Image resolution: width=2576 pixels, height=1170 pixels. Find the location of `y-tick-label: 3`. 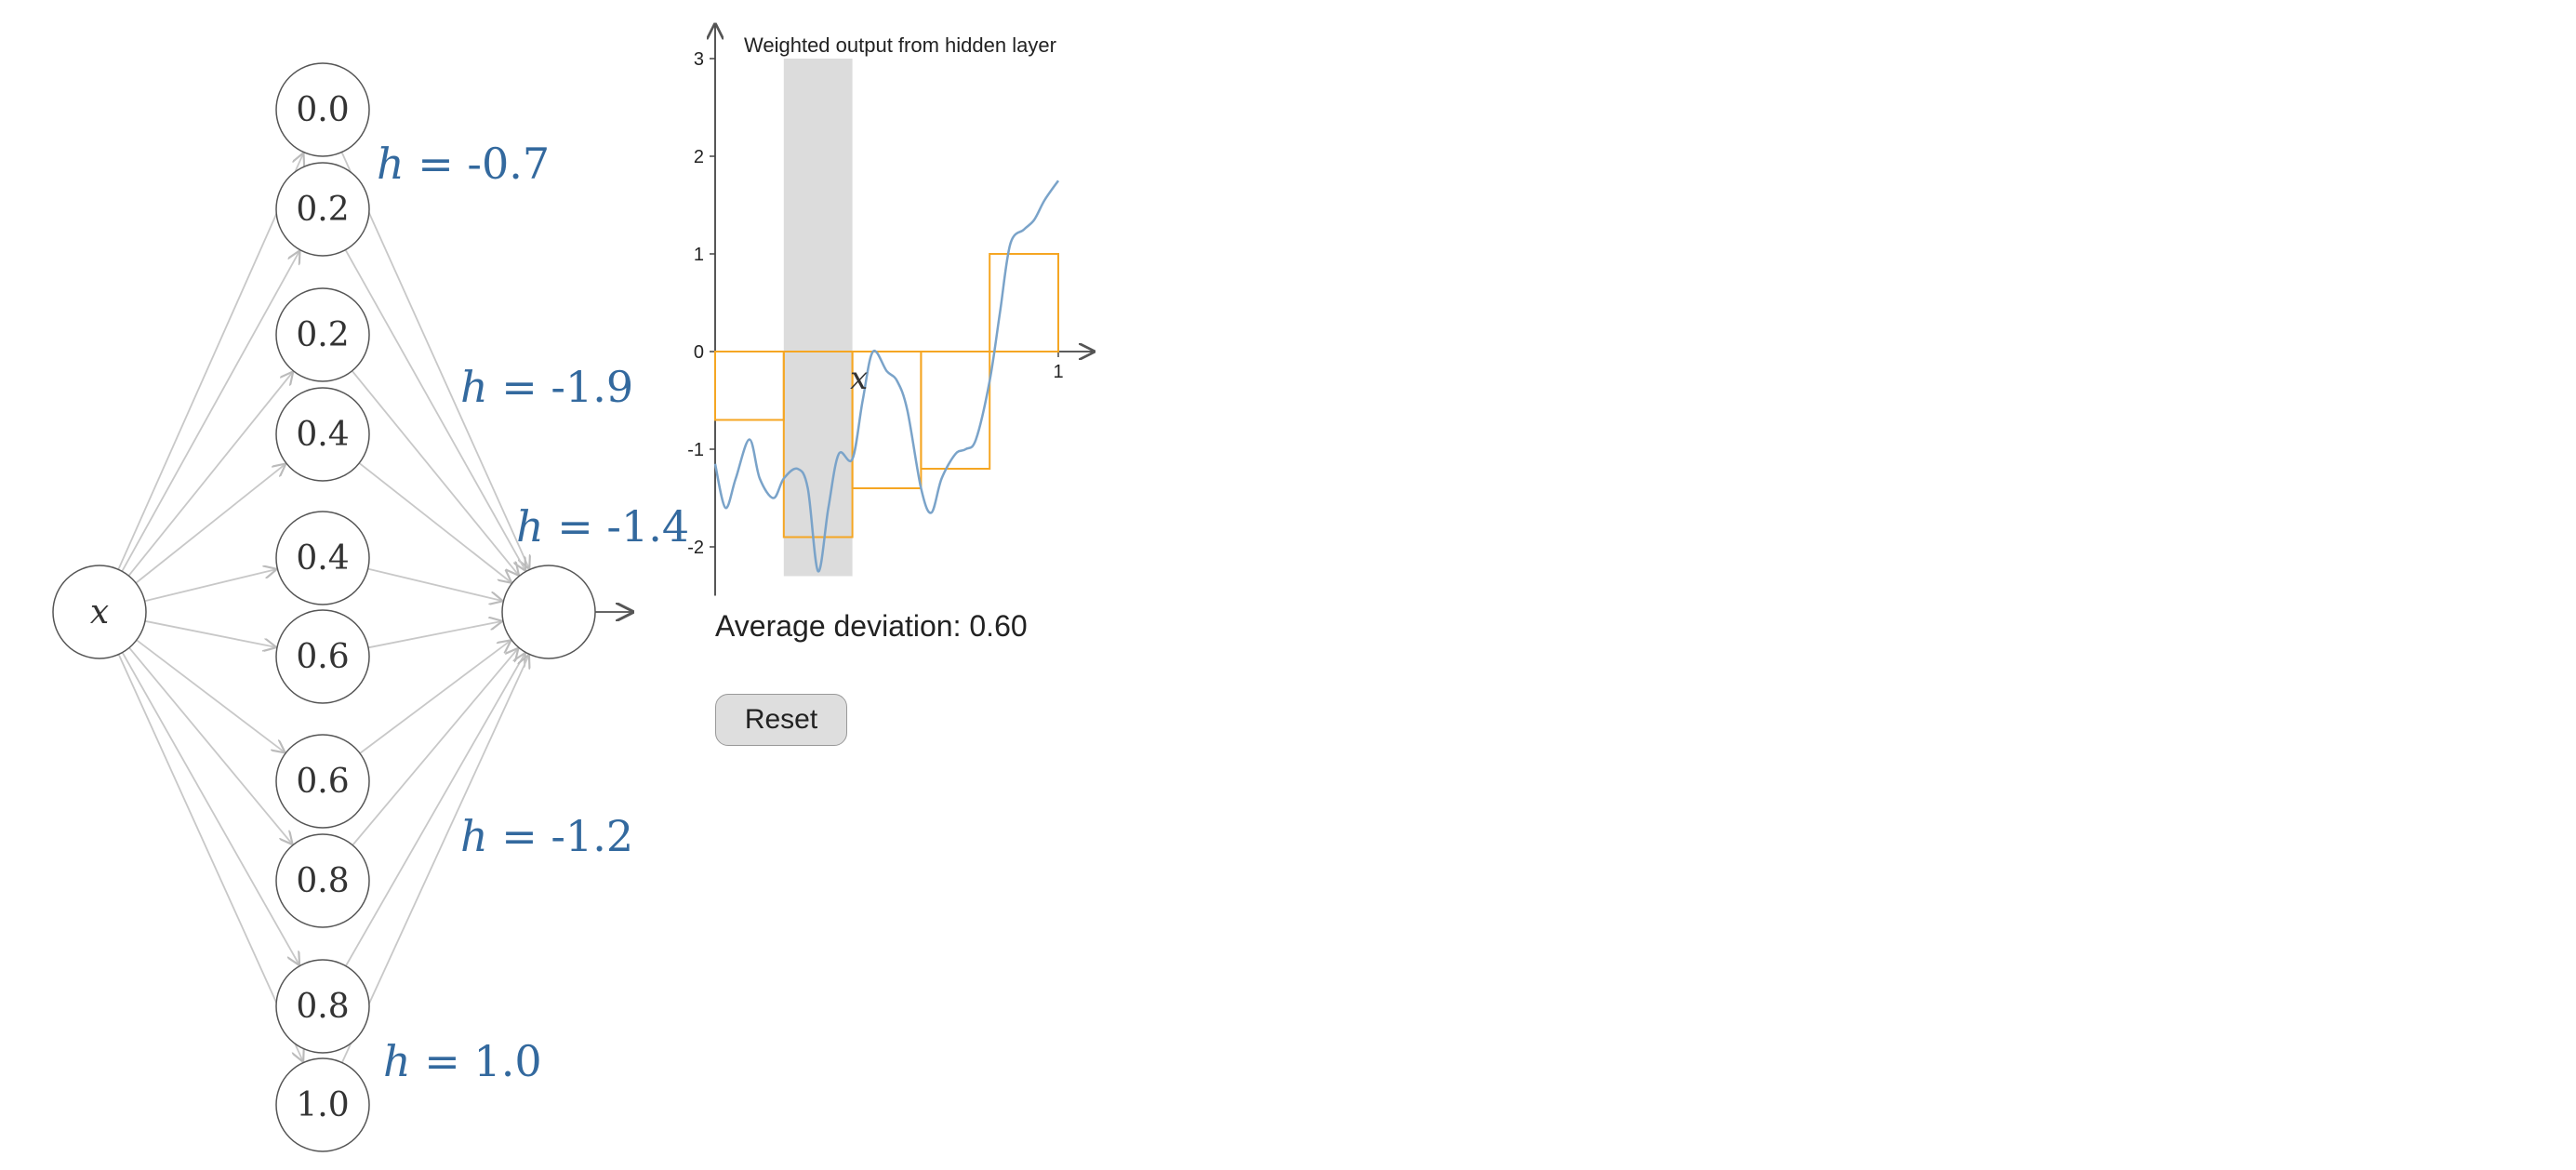

y-tick-label: 3 is located at coordinates (699, 59).